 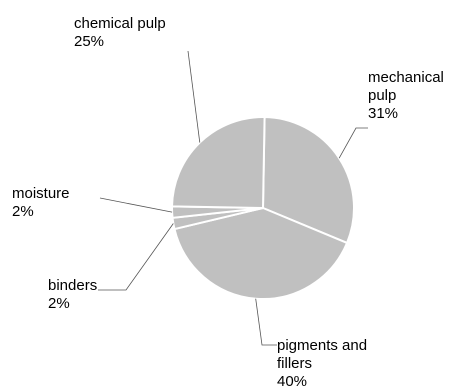 I want to click on slice-name-label: mechanical, so click(x=406, y=77).